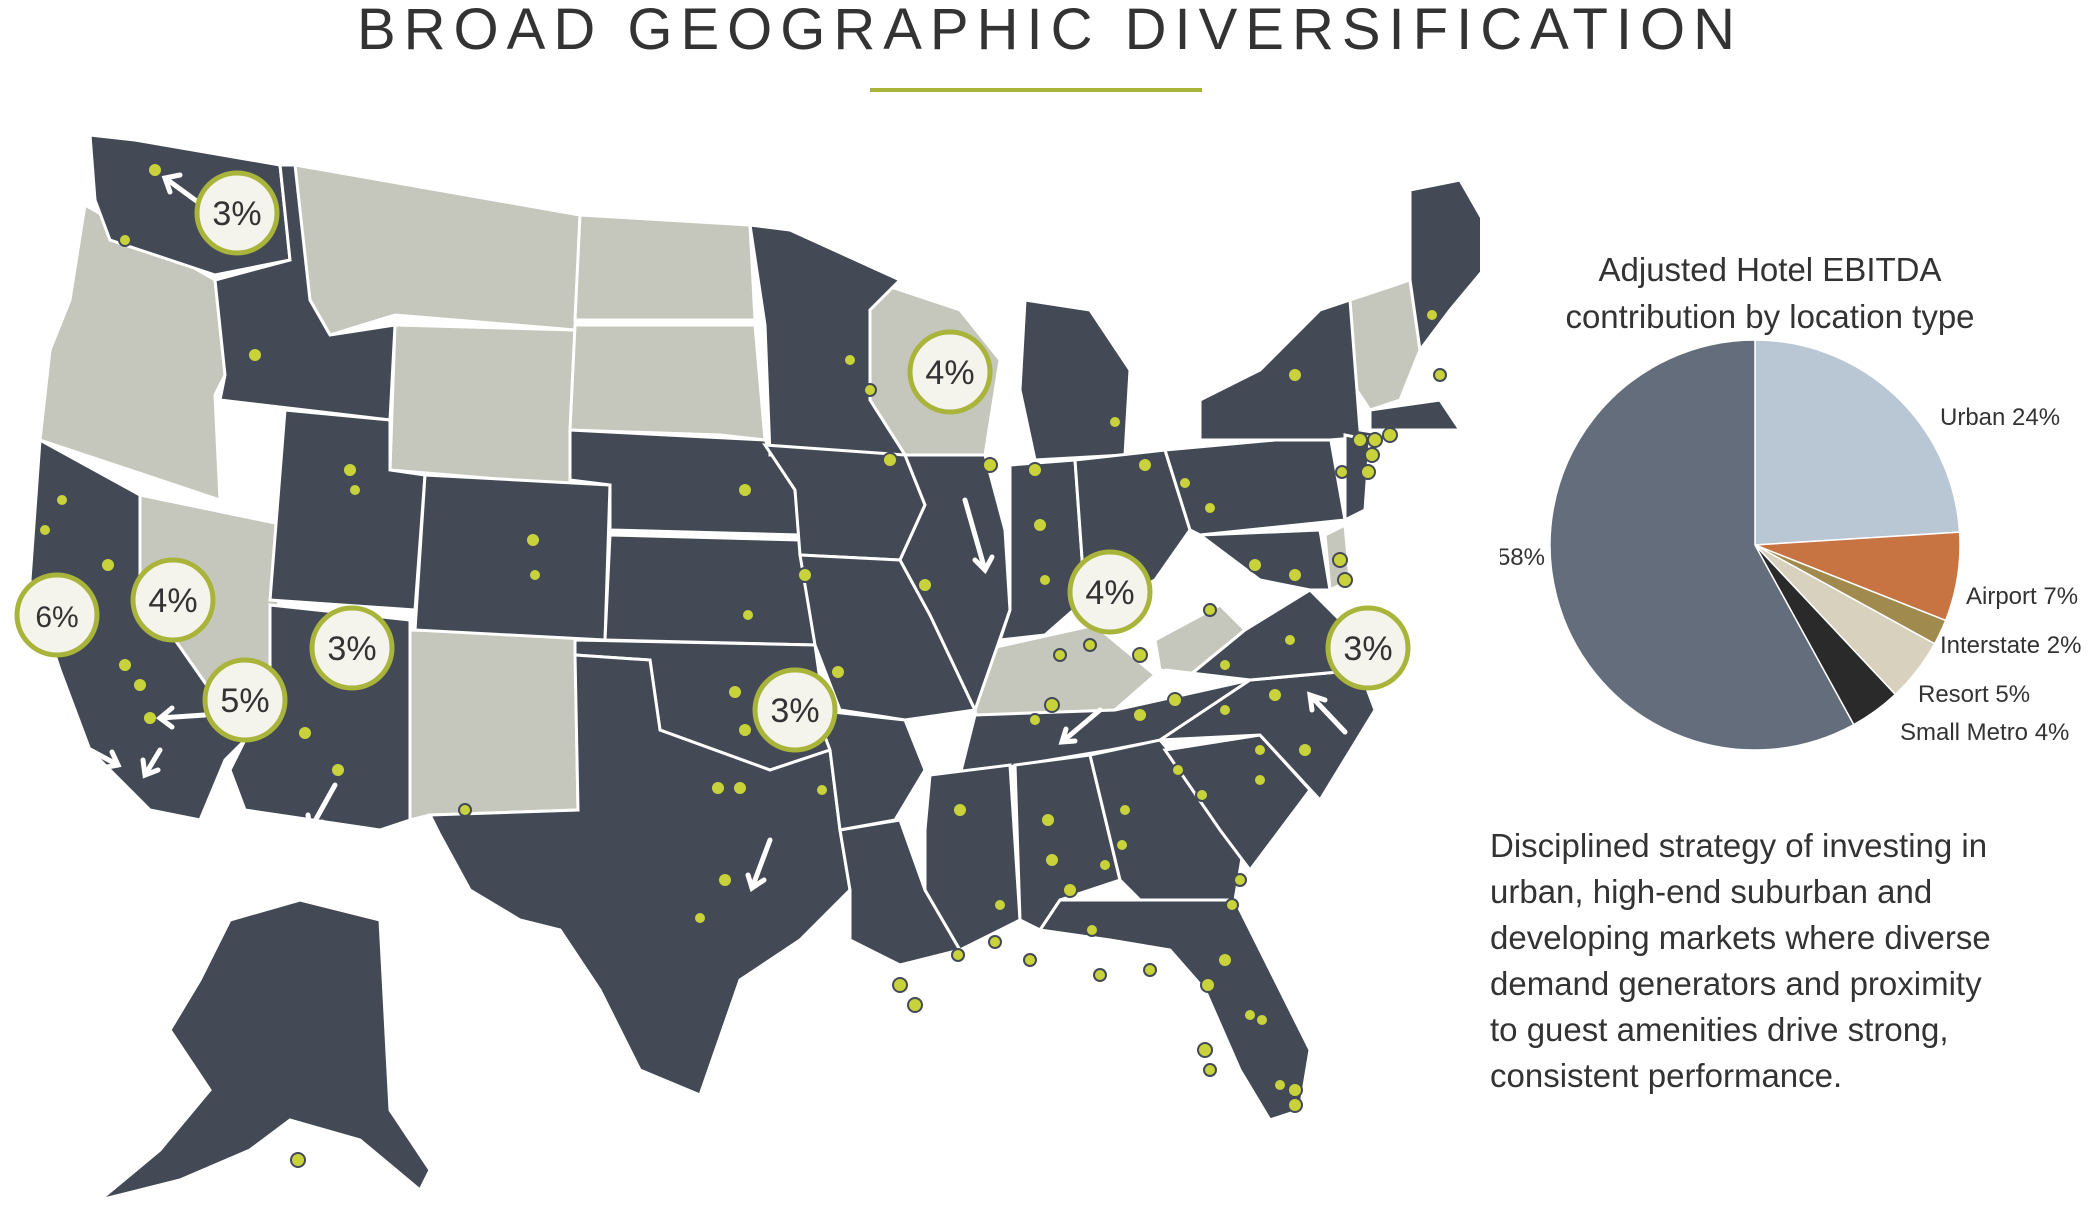 This screenshot has width=2100, height=1220. I want to click on state-south-dakota, so click(667, 382).